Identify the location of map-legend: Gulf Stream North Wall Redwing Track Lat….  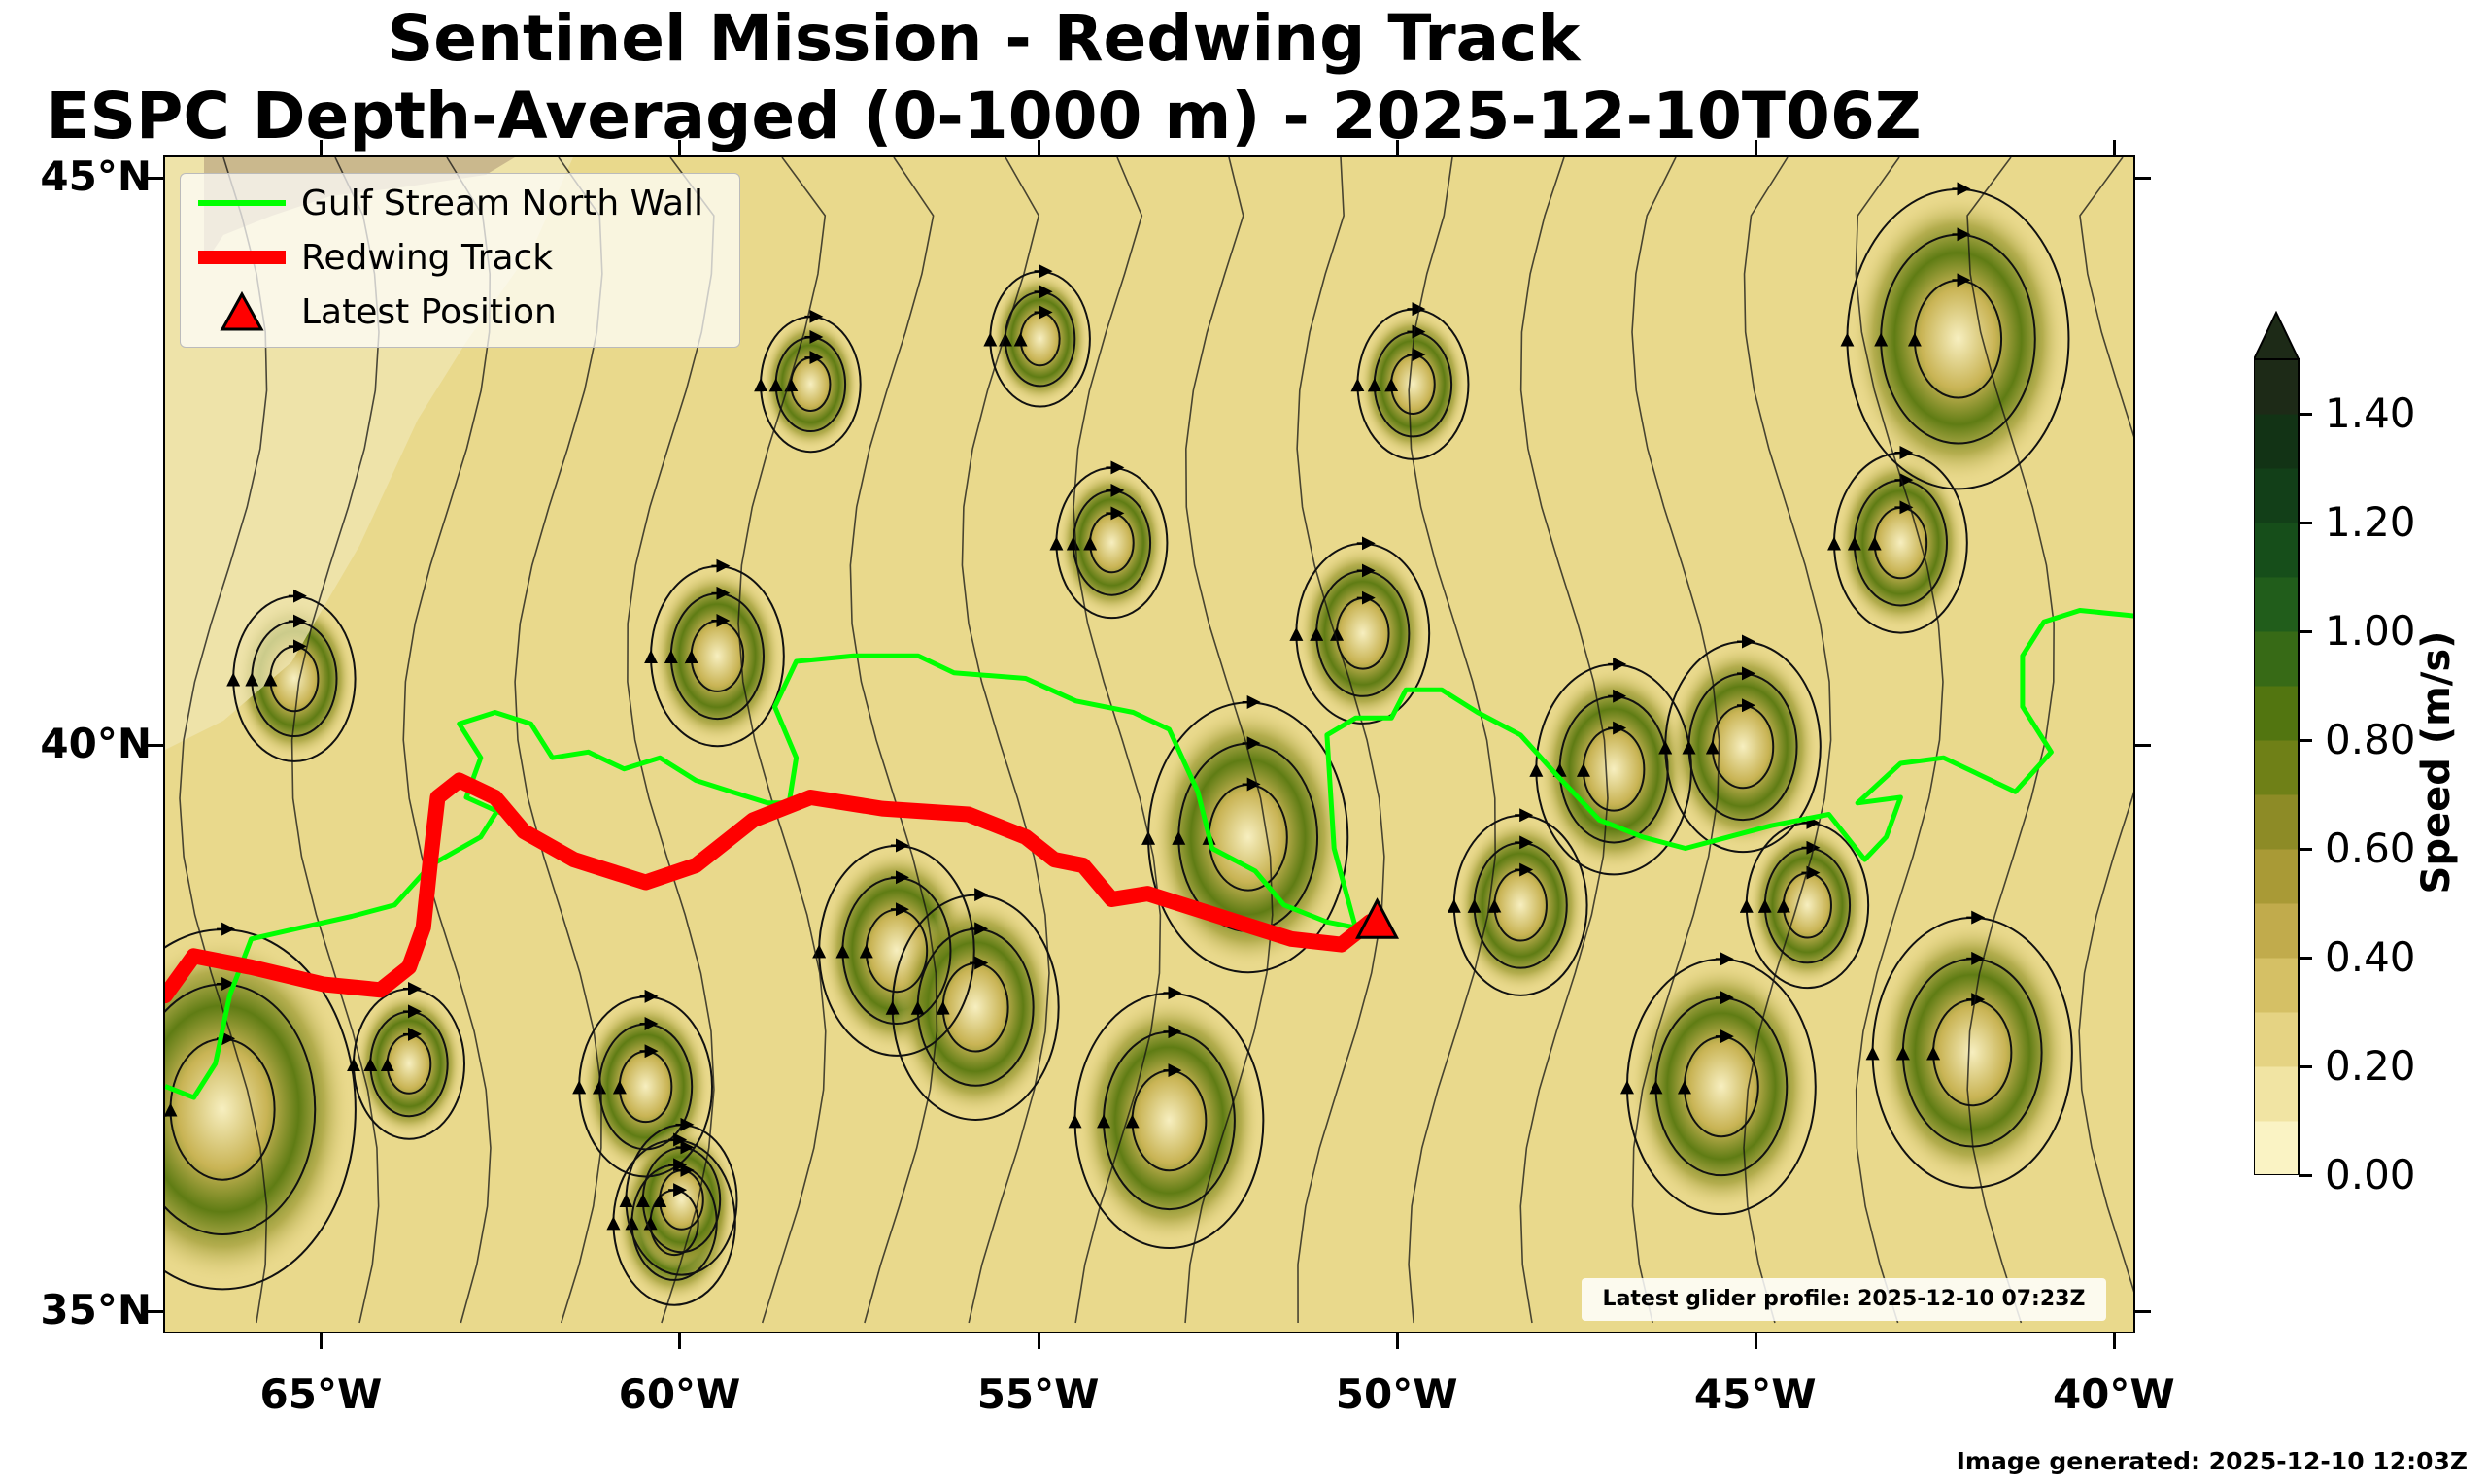
(460, 260).